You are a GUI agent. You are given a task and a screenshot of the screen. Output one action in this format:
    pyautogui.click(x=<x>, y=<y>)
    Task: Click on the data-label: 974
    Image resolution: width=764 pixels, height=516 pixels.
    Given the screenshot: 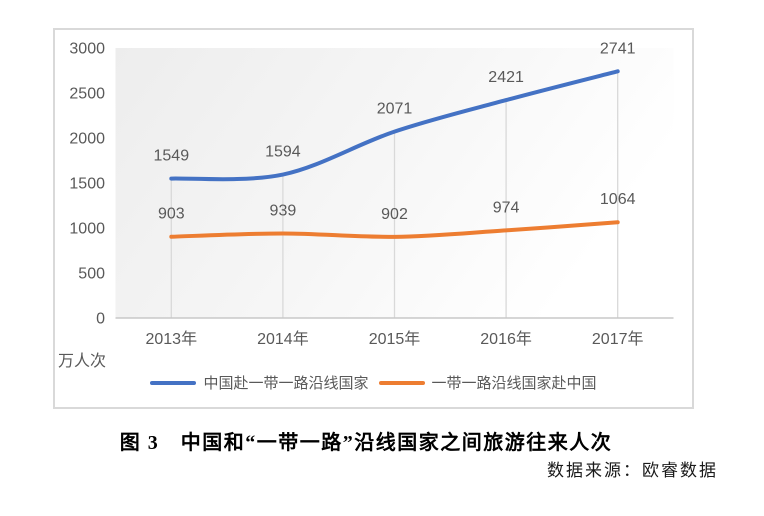 What is the action you would take?
    pyautogui.click(x=506, y=207)
    